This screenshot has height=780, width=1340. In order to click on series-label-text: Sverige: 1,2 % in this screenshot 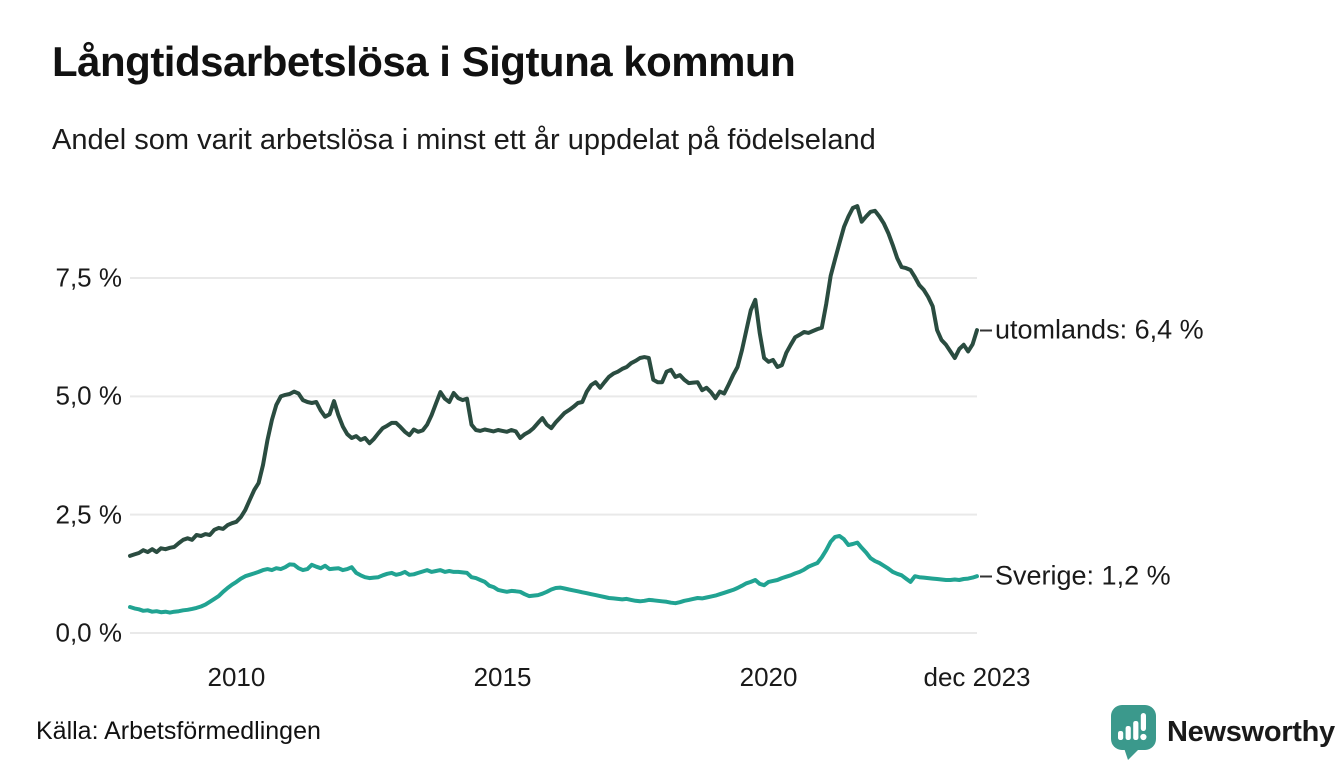, I will do `click(1083, 575)`.